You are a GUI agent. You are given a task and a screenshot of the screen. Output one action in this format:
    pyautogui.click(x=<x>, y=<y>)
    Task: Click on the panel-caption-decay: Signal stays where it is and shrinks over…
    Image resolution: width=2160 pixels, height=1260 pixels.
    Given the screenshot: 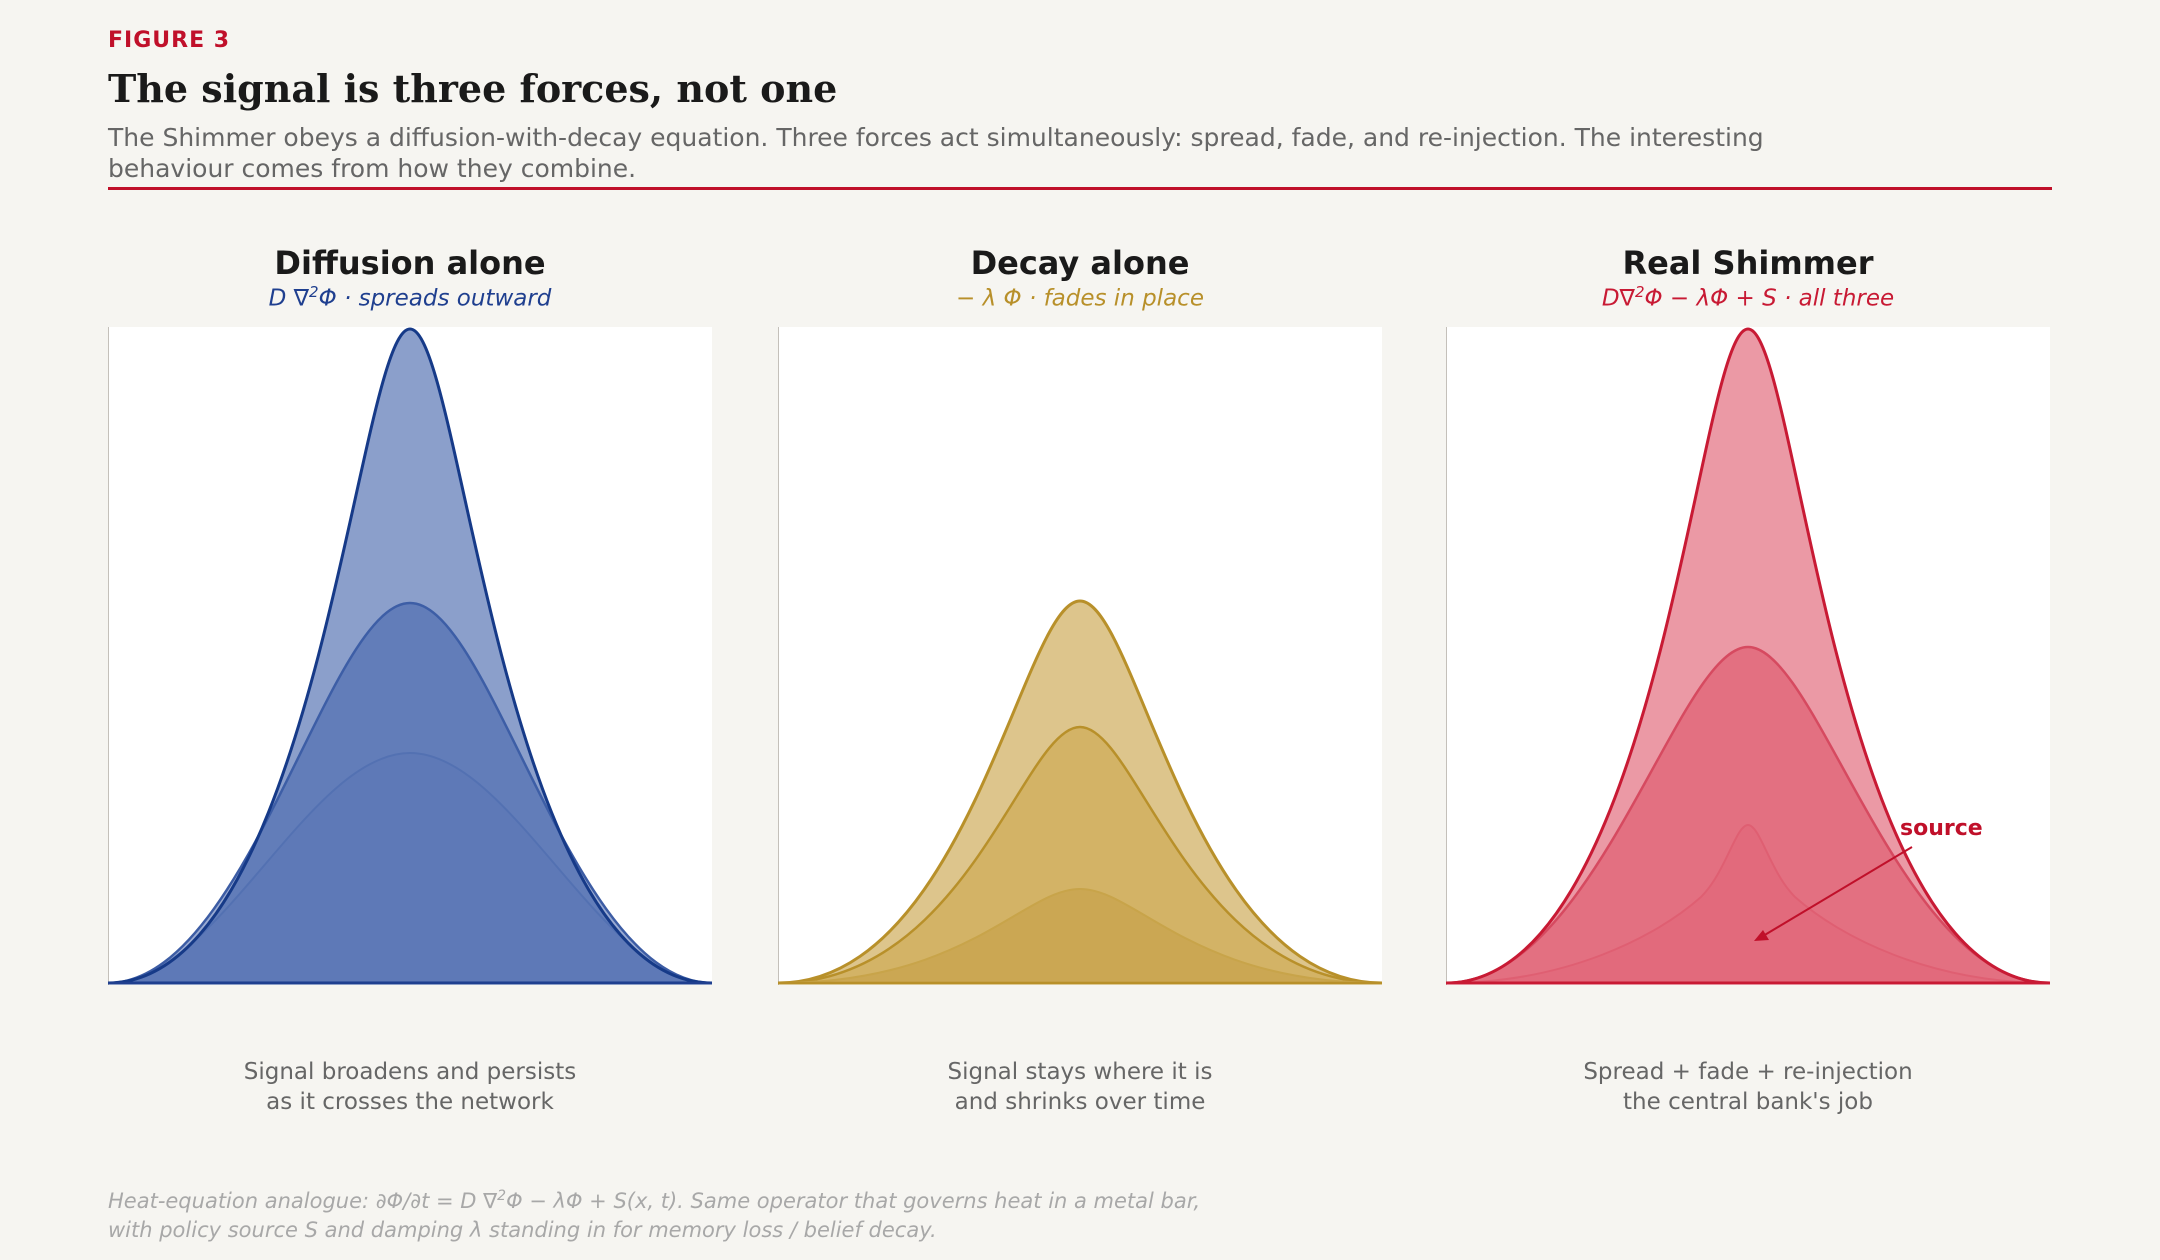 What is the action you would take?
    pyautogui.click(x=1080, y=1087)
    